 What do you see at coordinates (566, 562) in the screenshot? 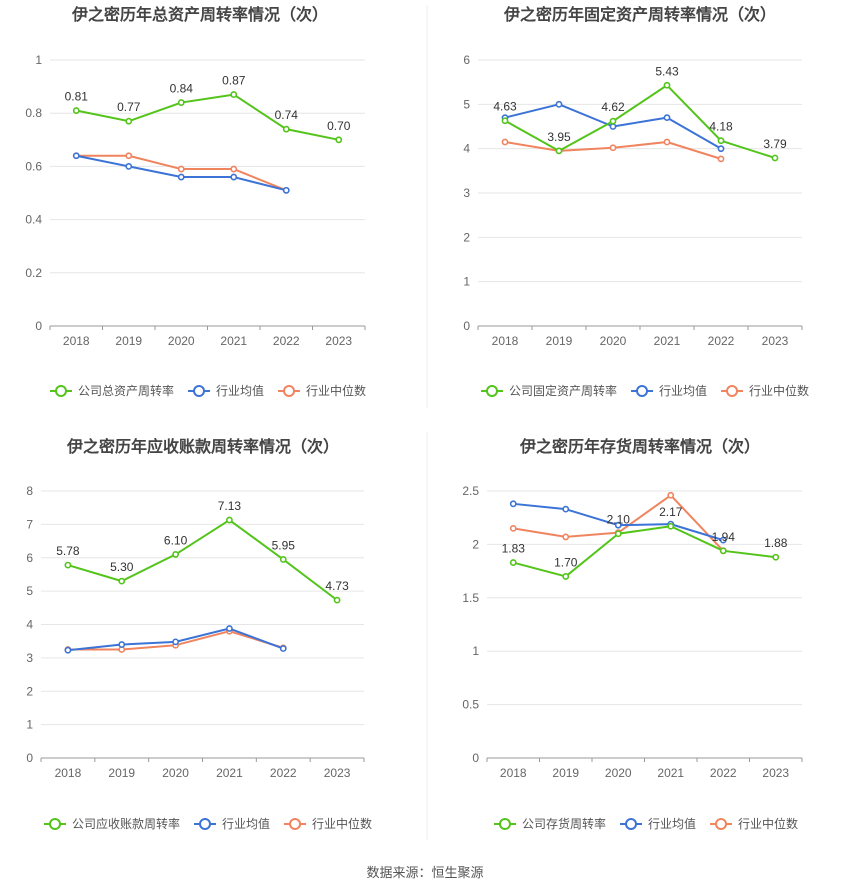
I see `data-label: 1.70` at bounding box center [566, 562].